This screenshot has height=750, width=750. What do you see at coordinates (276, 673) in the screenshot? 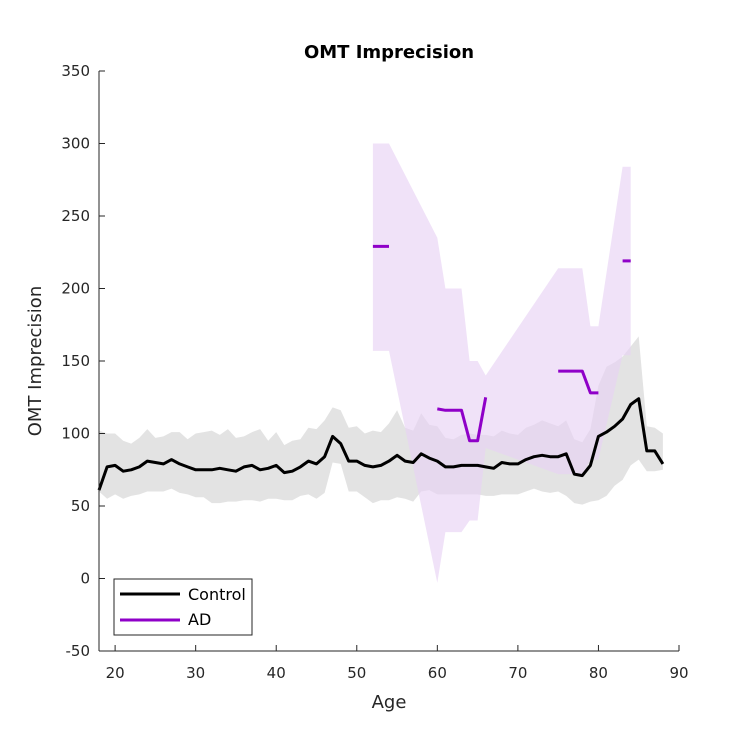
I see `x-tick-label: 40` at bounding box center [276, 673].